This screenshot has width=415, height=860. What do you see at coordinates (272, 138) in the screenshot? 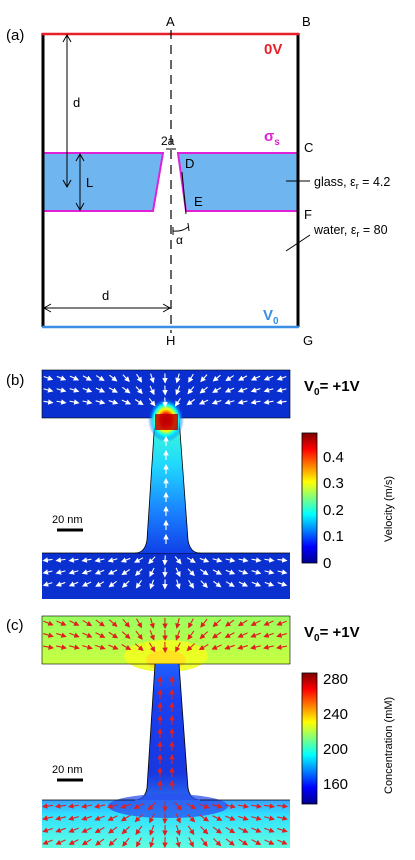
I see `surface-charge-label: σs` at bounding box center [272, 138].